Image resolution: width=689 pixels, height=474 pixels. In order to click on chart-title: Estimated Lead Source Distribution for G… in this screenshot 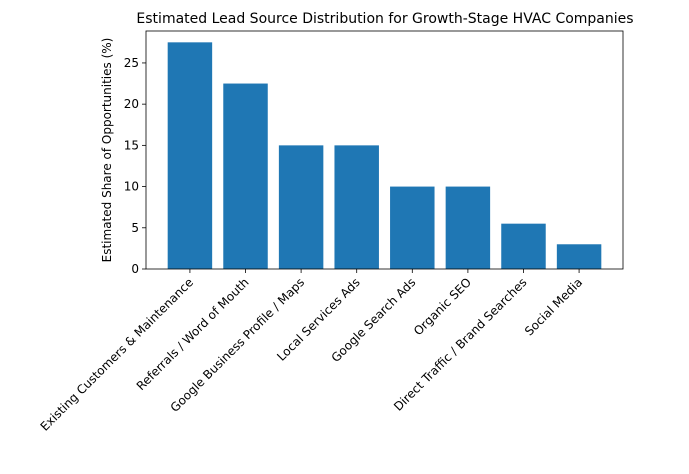, I will do `click(384, 19)`.